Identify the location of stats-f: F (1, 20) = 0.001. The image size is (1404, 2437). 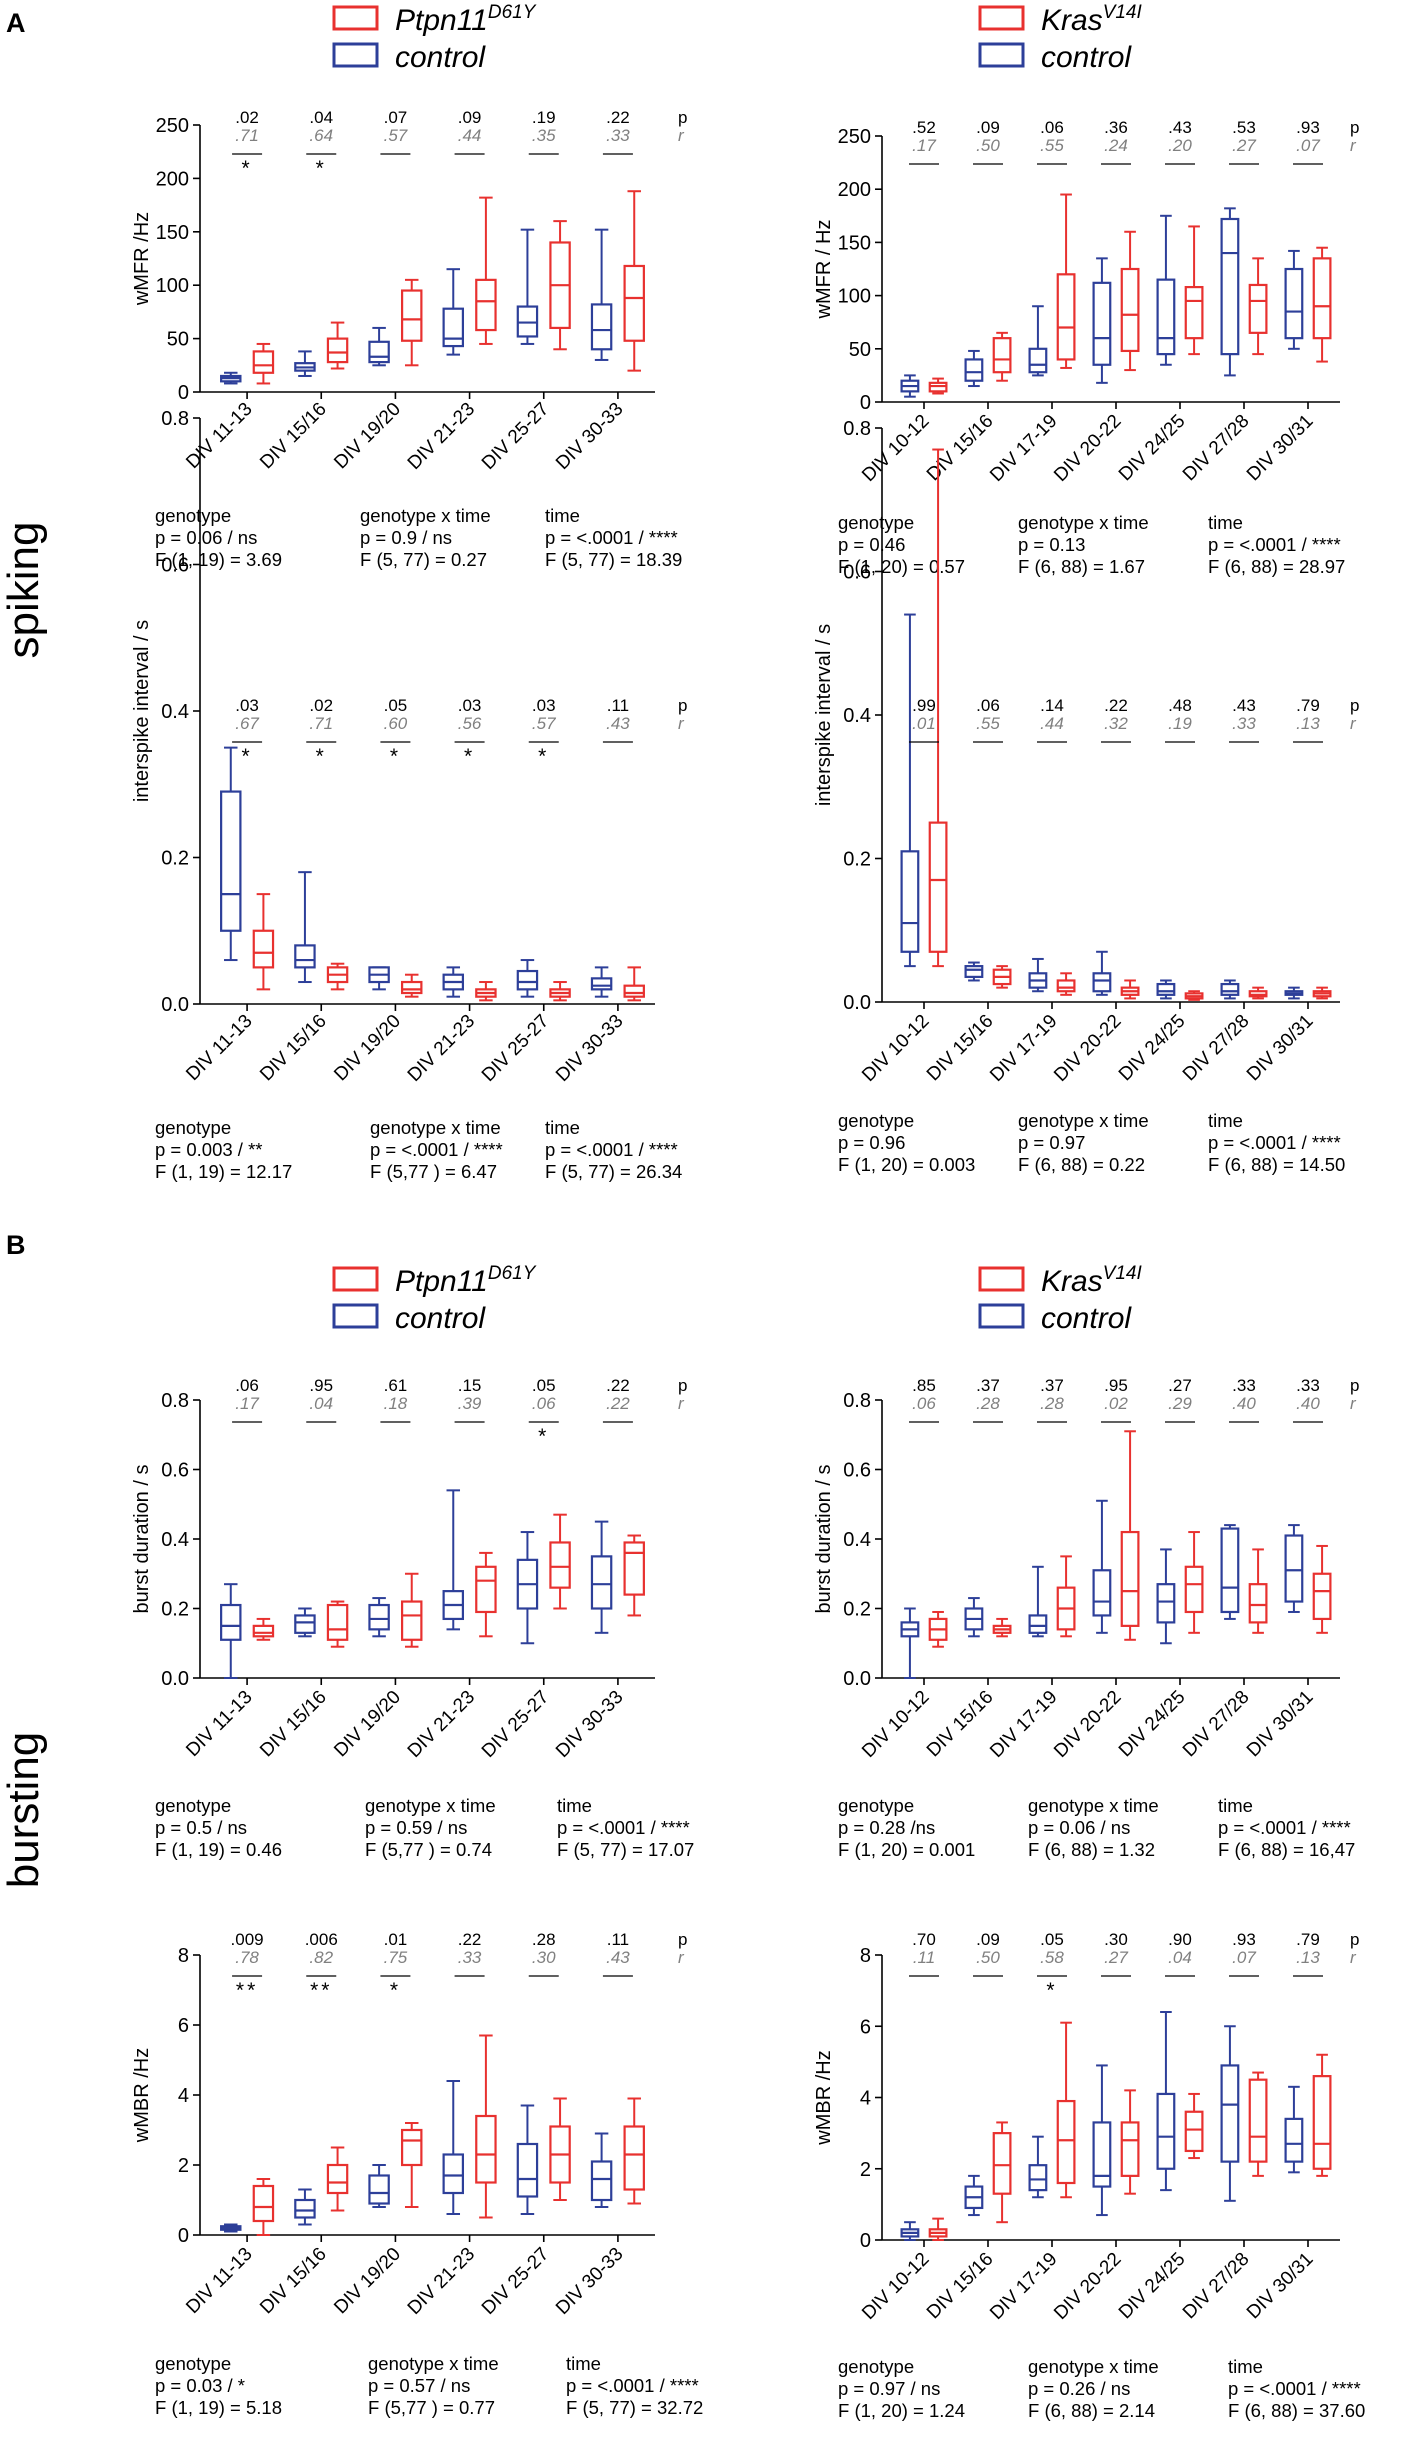
(906, 1849).